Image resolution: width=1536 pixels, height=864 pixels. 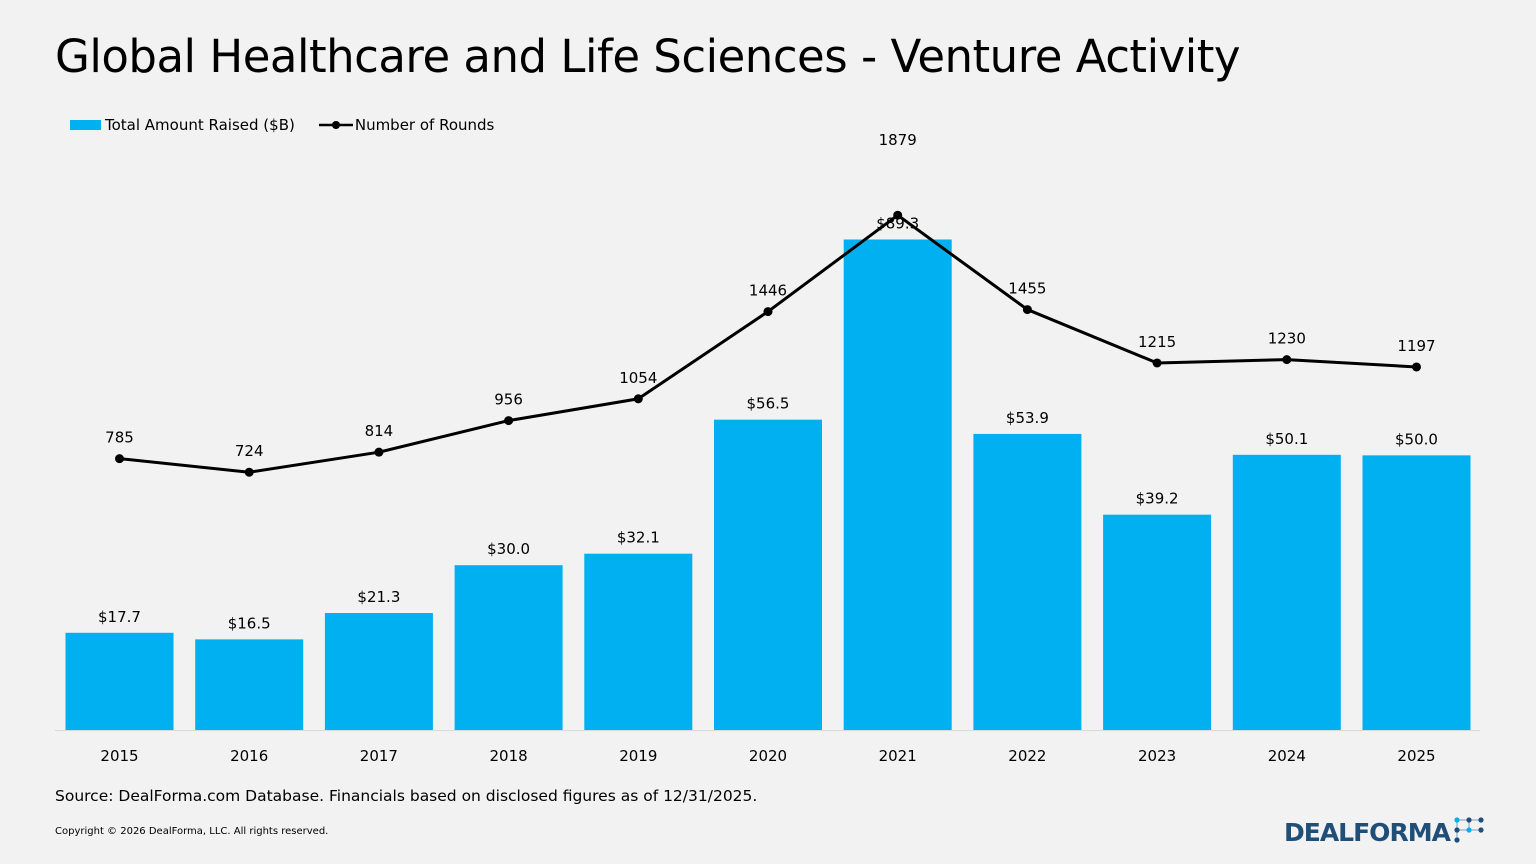 I want to click on rounds-label-2020: 1446, so click(x=768, y=291).